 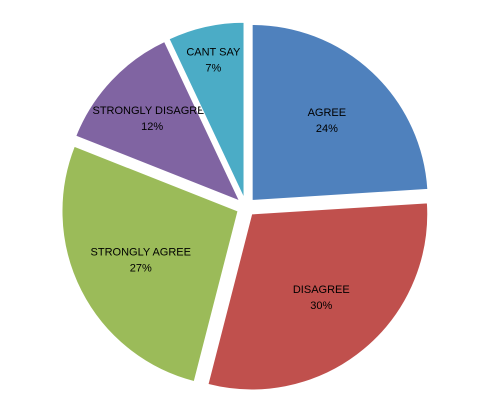 I want to click on slice-label: STRONGLY DISAGREE, so click(x=151, y=111).